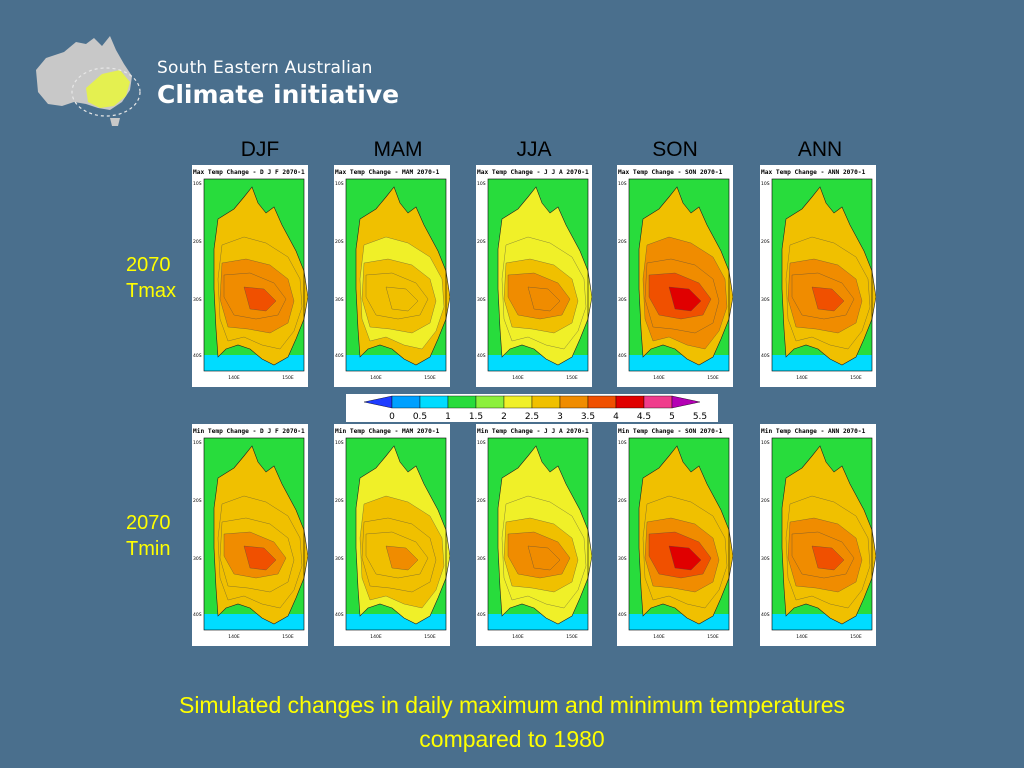 The image size is (1024, 768). I want to click on logo-line-1: South Eastern Australian, so click(265, 68).